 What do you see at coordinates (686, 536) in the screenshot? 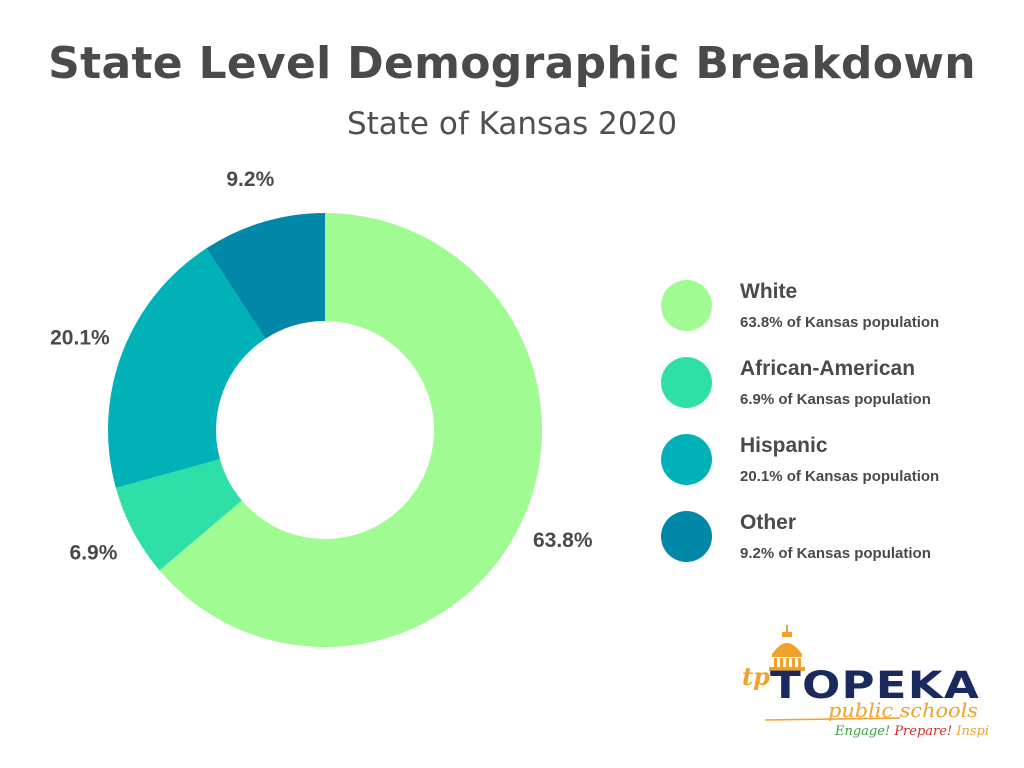
I see `legend-swatch-other` at bounding box center [686, 536].